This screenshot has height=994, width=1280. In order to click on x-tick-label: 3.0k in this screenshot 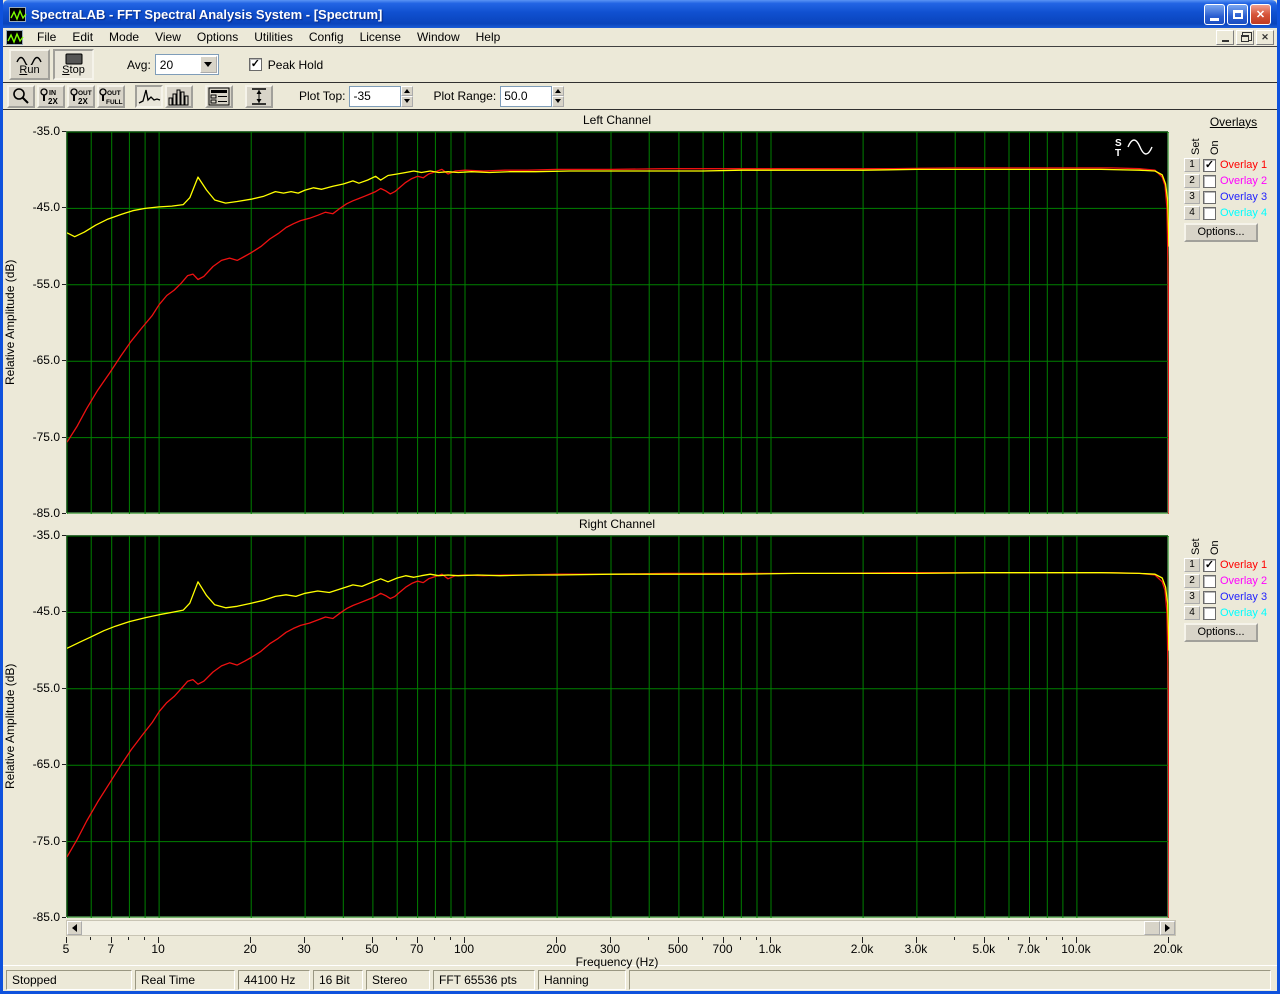, I will do `click(916, 949)`.